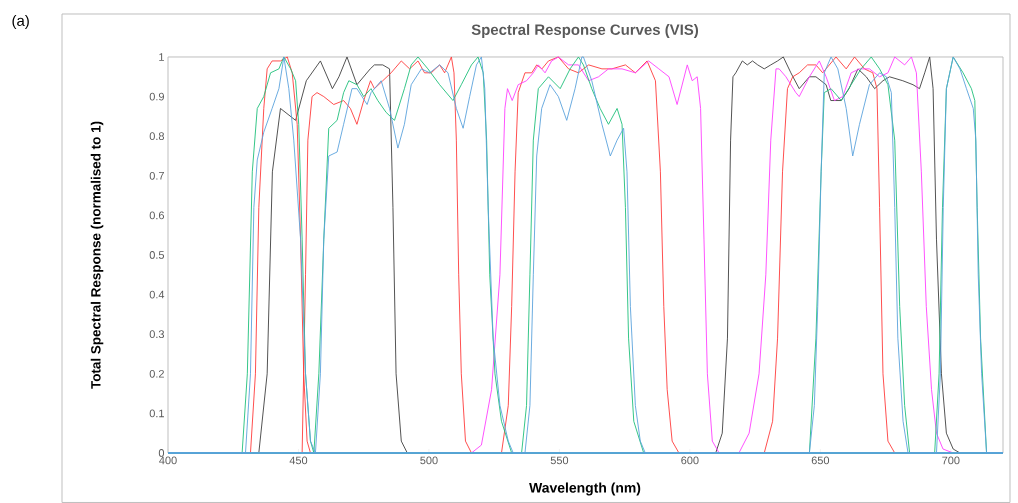 Image resolution: width=1018 pixels, height=503 pixels. What do you see at coordinates (156, 413) in the screenshot?
I see `y-tick-label: 0.1` at bounding box center [156, 413].